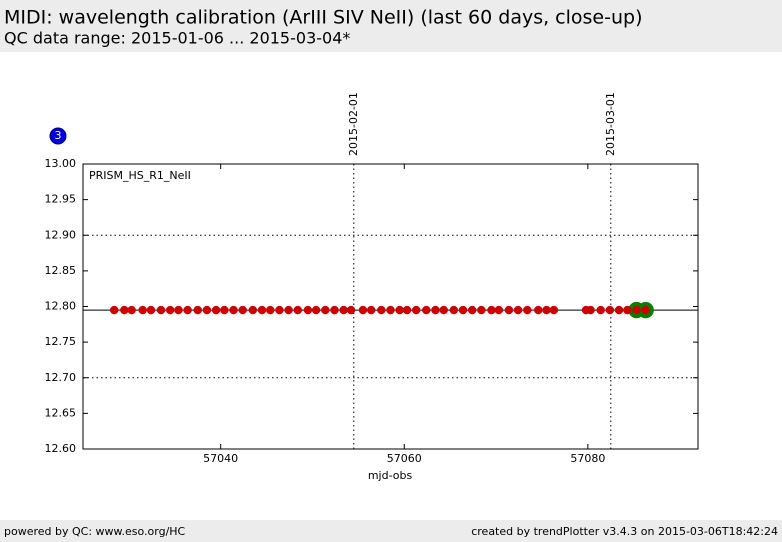  What do you see at coordinates (61, 377) in the screenshot?
I see `y-tick-label: 12.70` at bounding box center [61, 377].